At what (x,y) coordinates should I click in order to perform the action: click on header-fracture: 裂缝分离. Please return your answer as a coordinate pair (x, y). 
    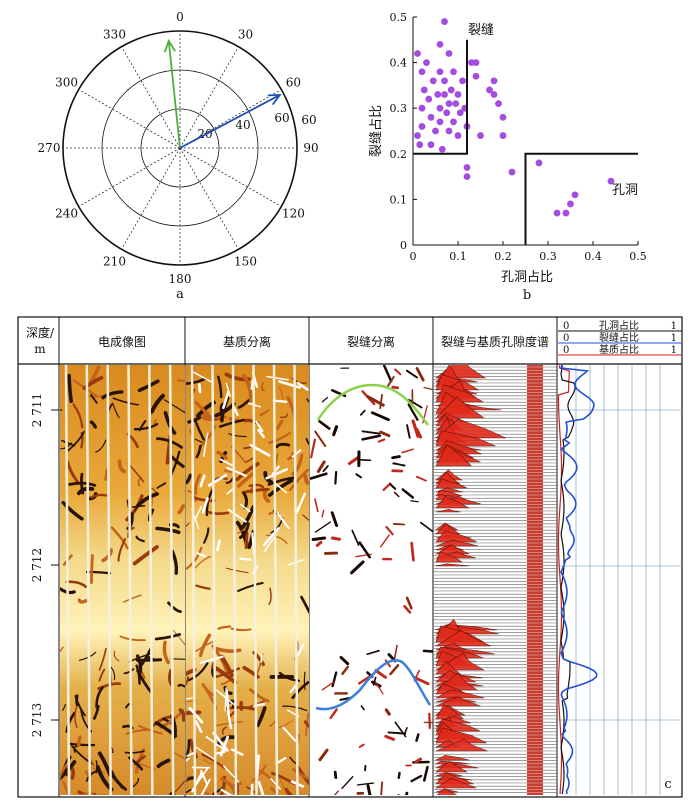
    Looking at the image, I should click on (371, 341).